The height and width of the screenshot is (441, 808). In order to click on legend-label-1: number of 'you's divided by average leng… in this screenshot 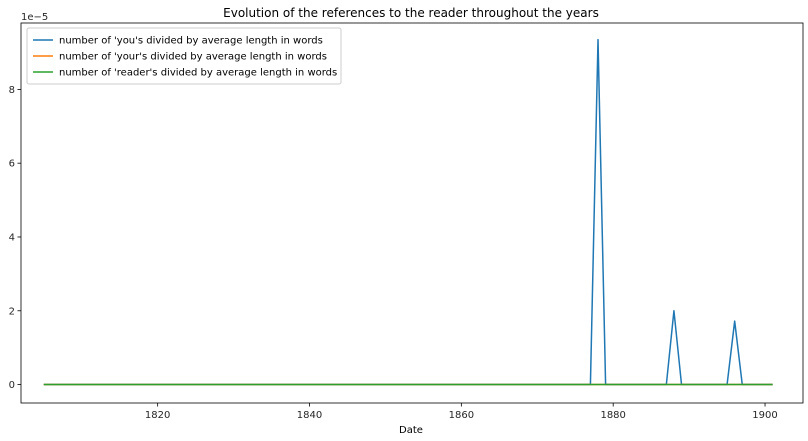, I will do `click(191, 41)`.